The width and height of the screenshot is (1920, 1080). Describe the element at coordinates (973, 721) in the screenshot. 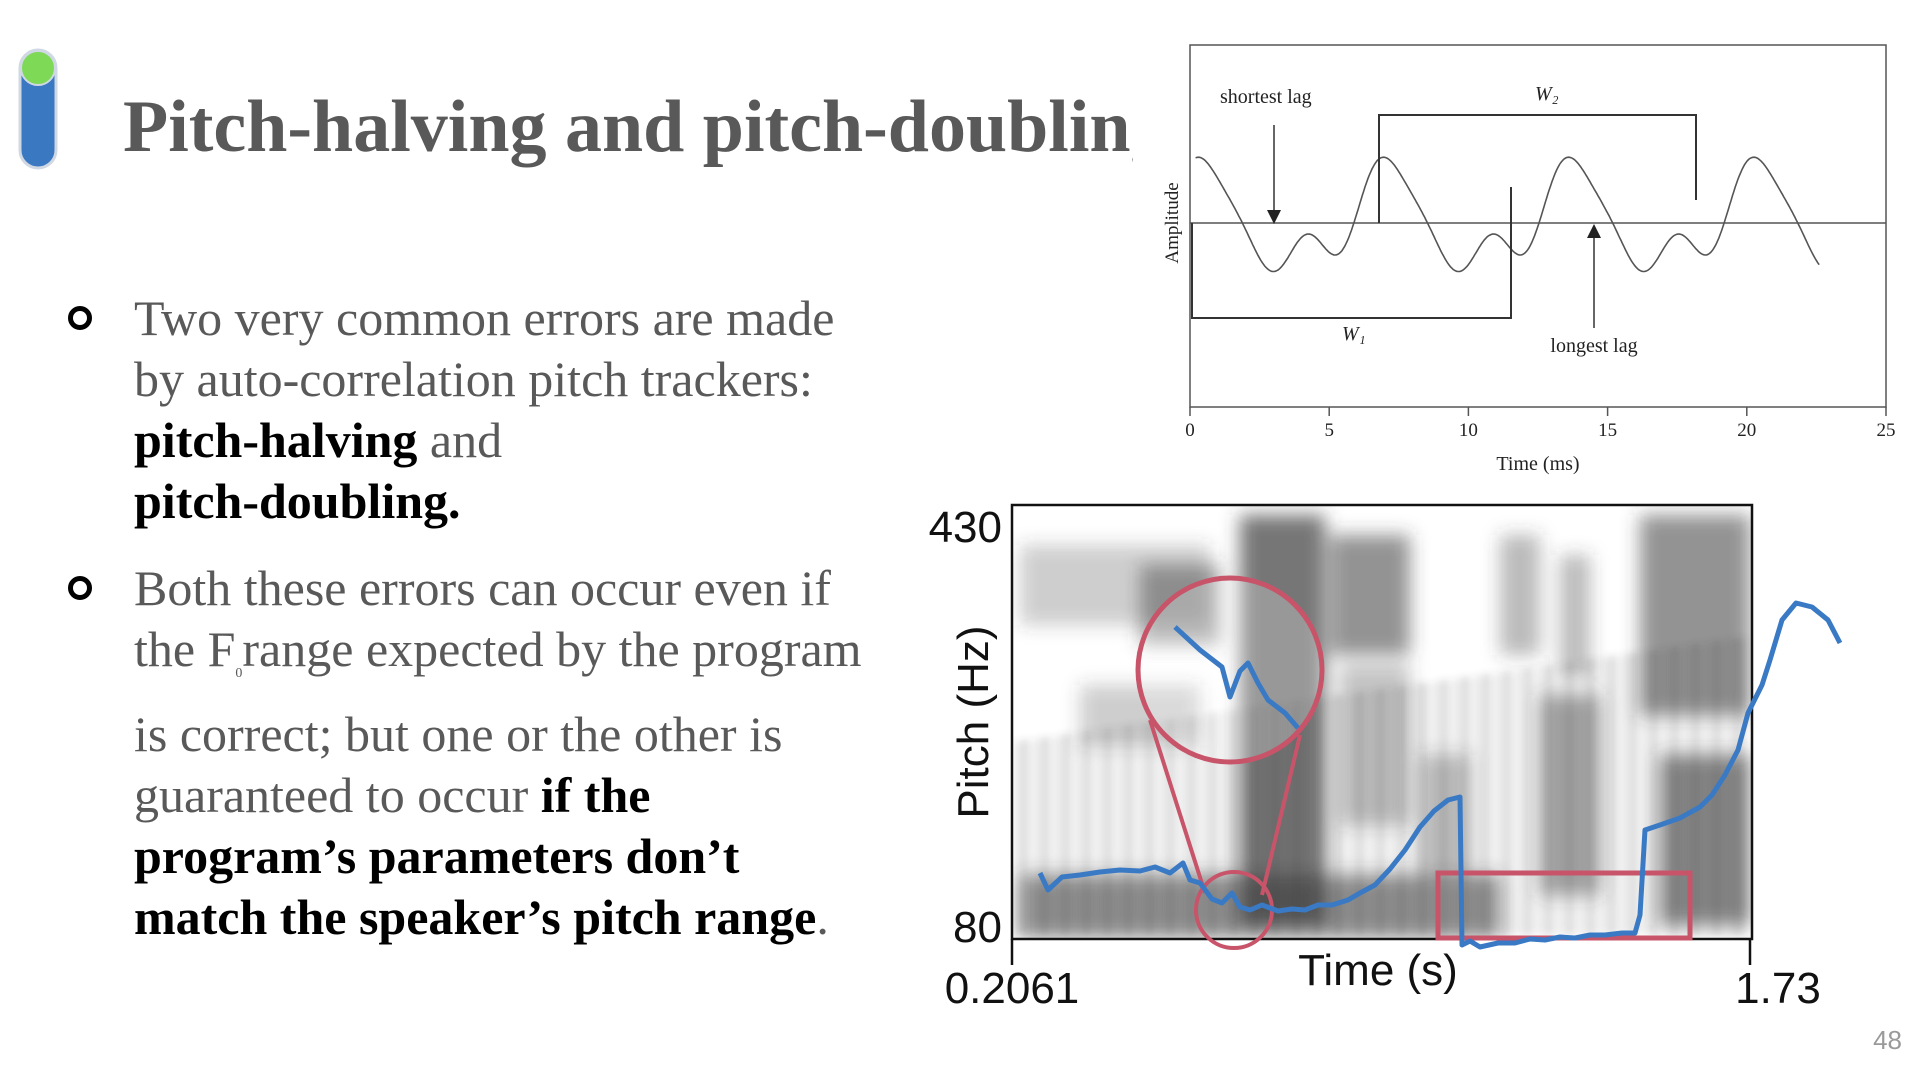

I see `pitch-axis-label: Pitch (Hz)` at that location.